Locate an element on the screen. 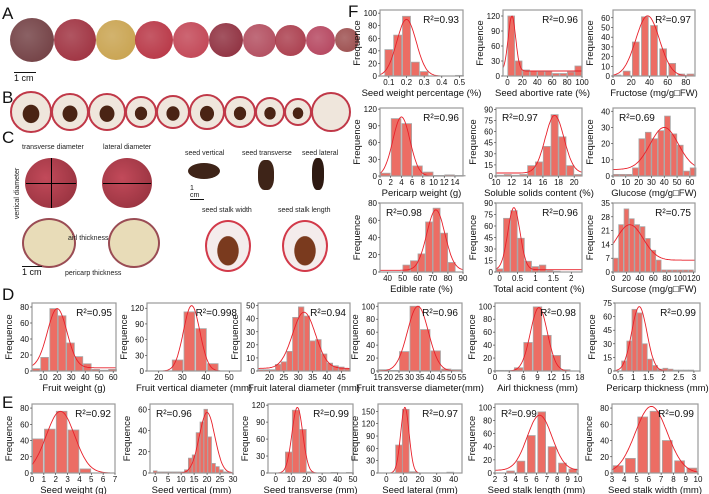  x-tick-label: 1 is located at coordinates (44, 479).